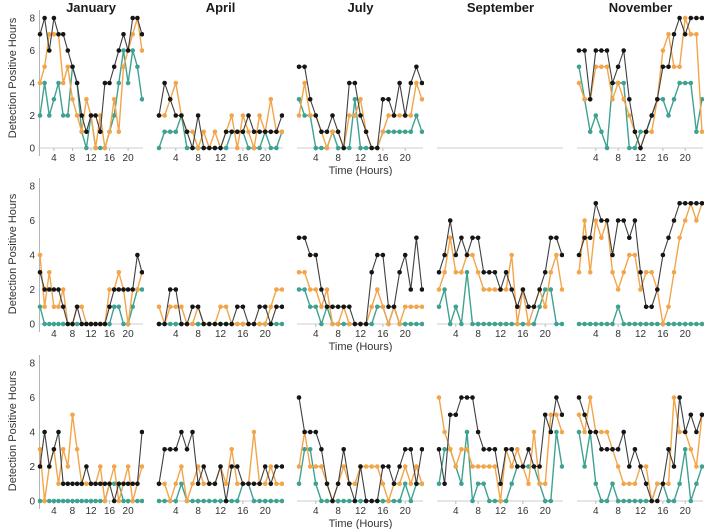  Describe the element at coordinates (32, 221) in the screenshot. I see `y-tick-label: 6` at that location.